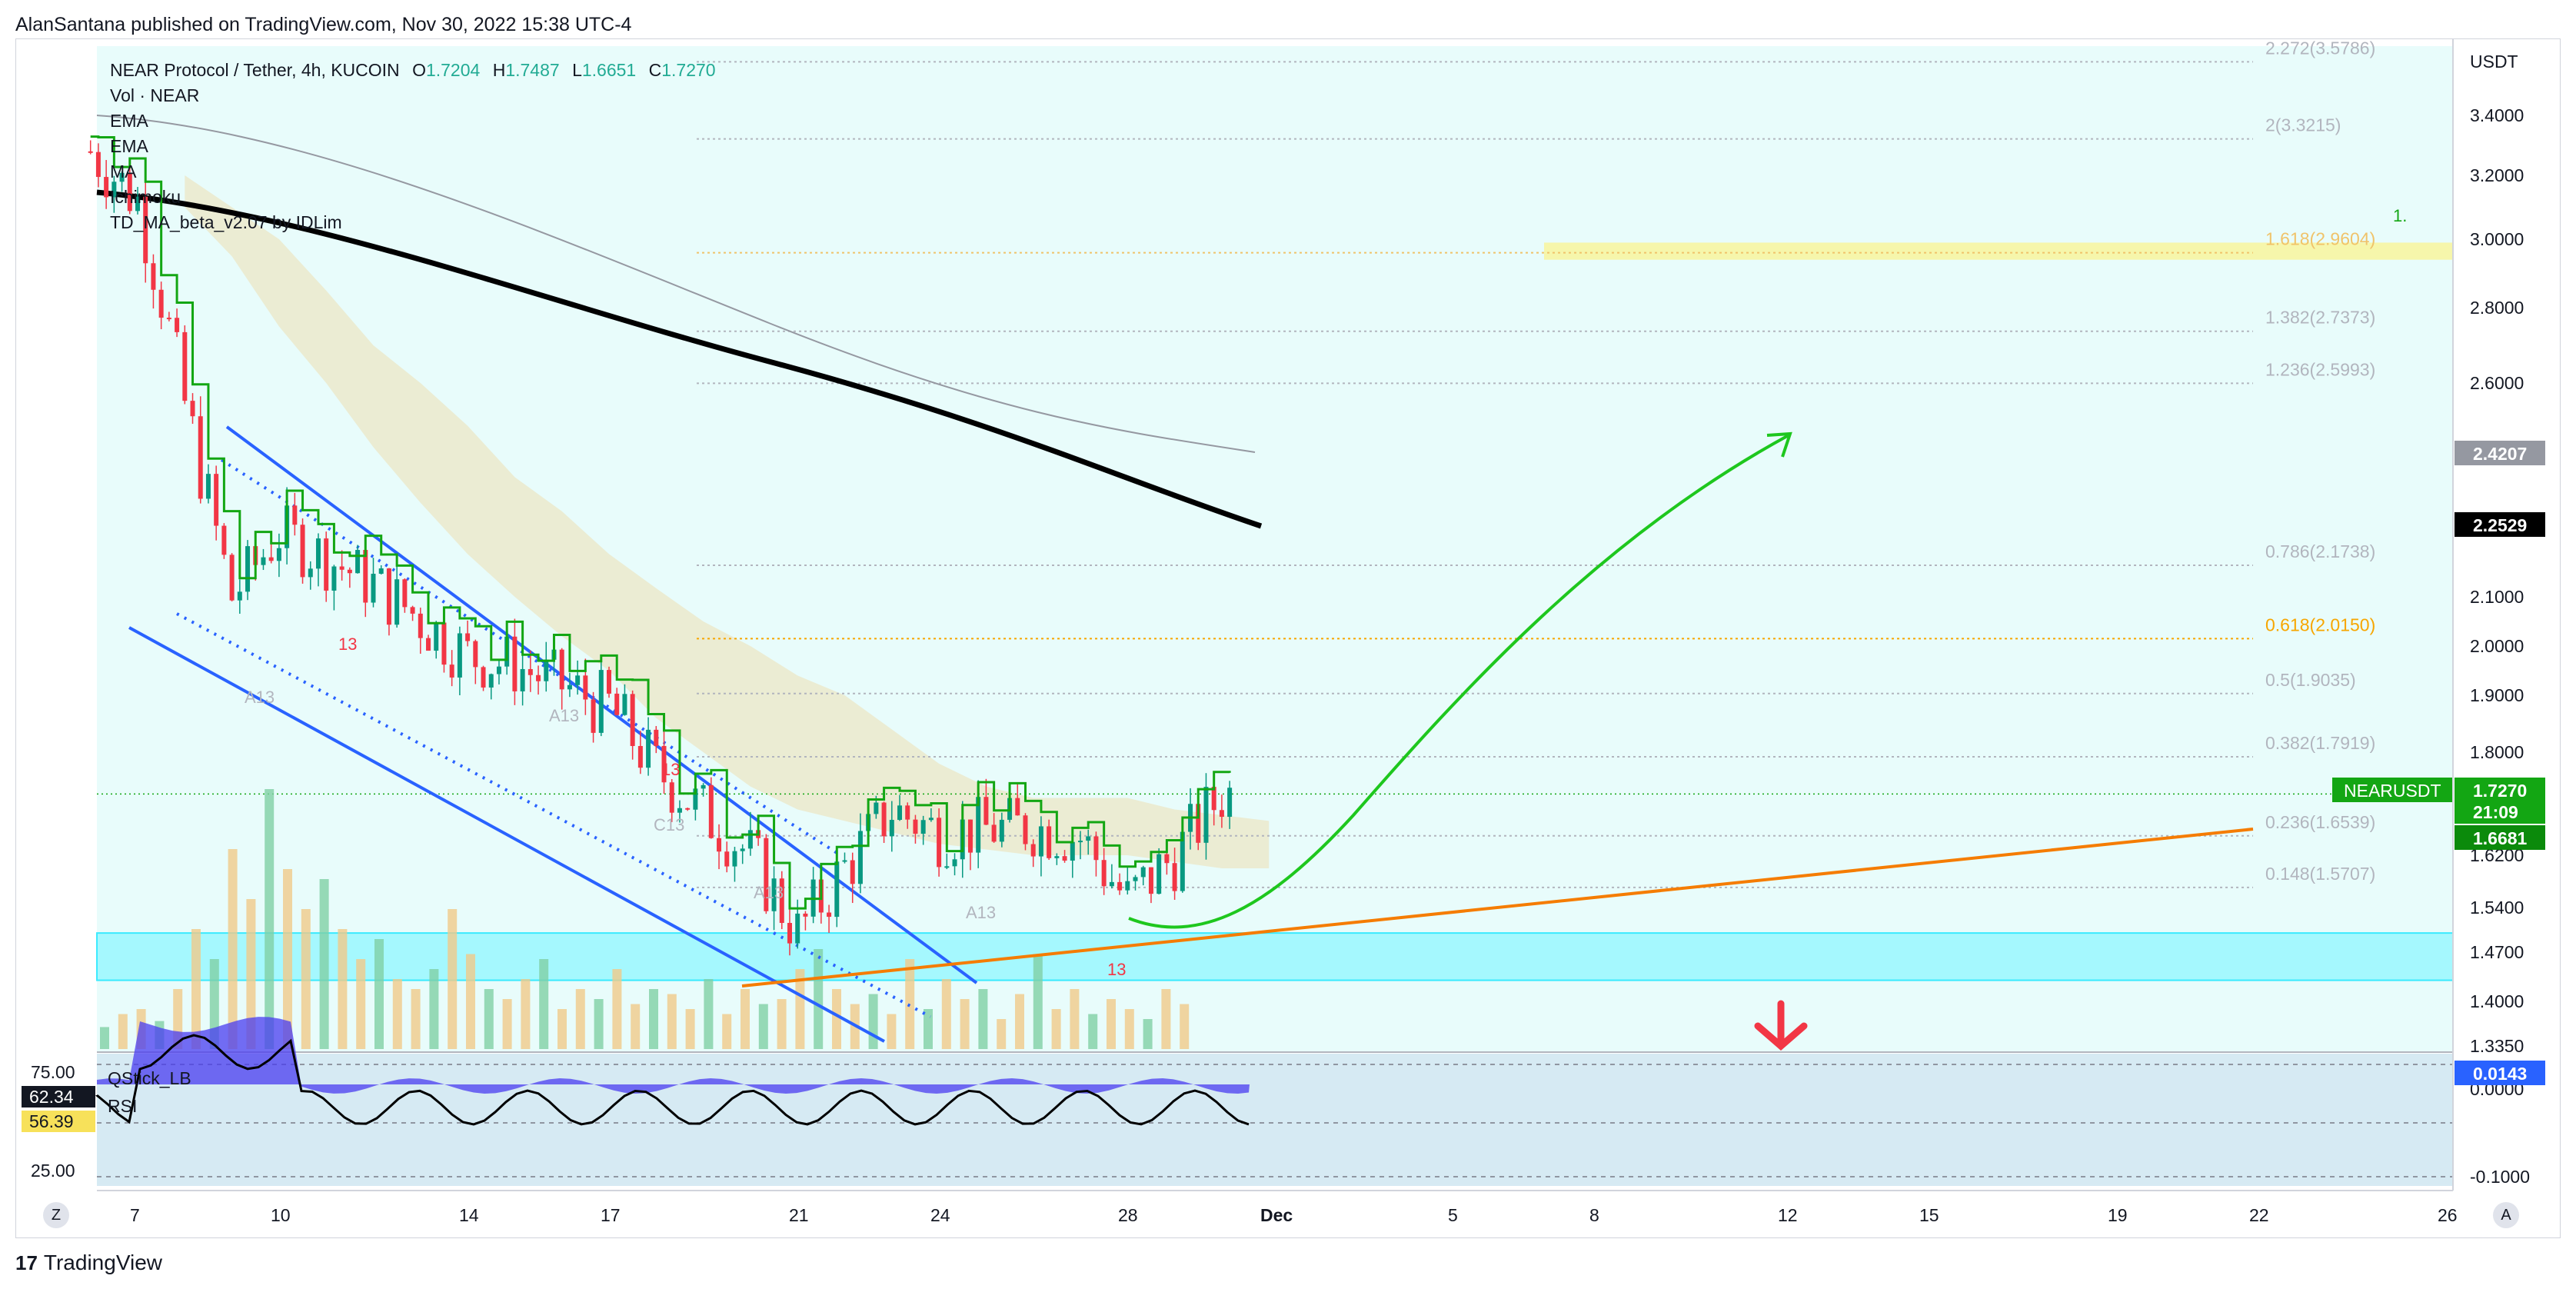 The image size is (2576, 1289). Describe the element at coordinates (2392, 791) in the screenshot. I see `symbol-badge: NEARUSDT` at that location.